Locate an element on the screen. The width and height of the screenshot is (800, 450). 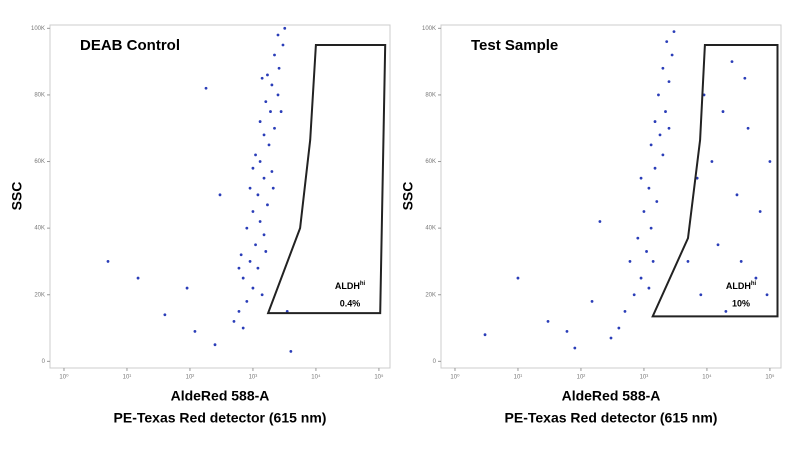
gate is located at coordinates (715, 181).